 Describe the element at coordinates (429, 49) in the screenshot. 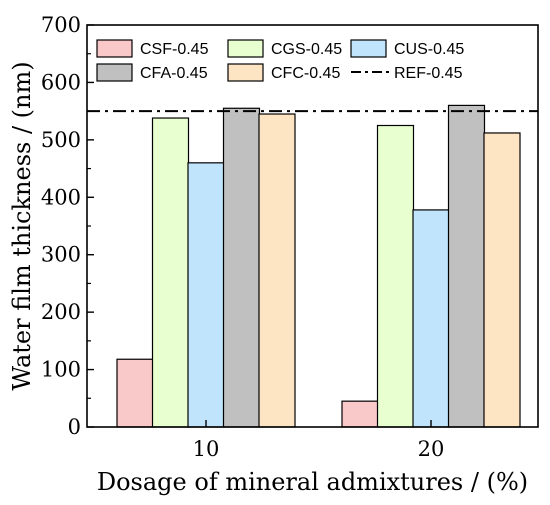

I see `legend-label-cus-0-45: CUS-0.45` at that location.